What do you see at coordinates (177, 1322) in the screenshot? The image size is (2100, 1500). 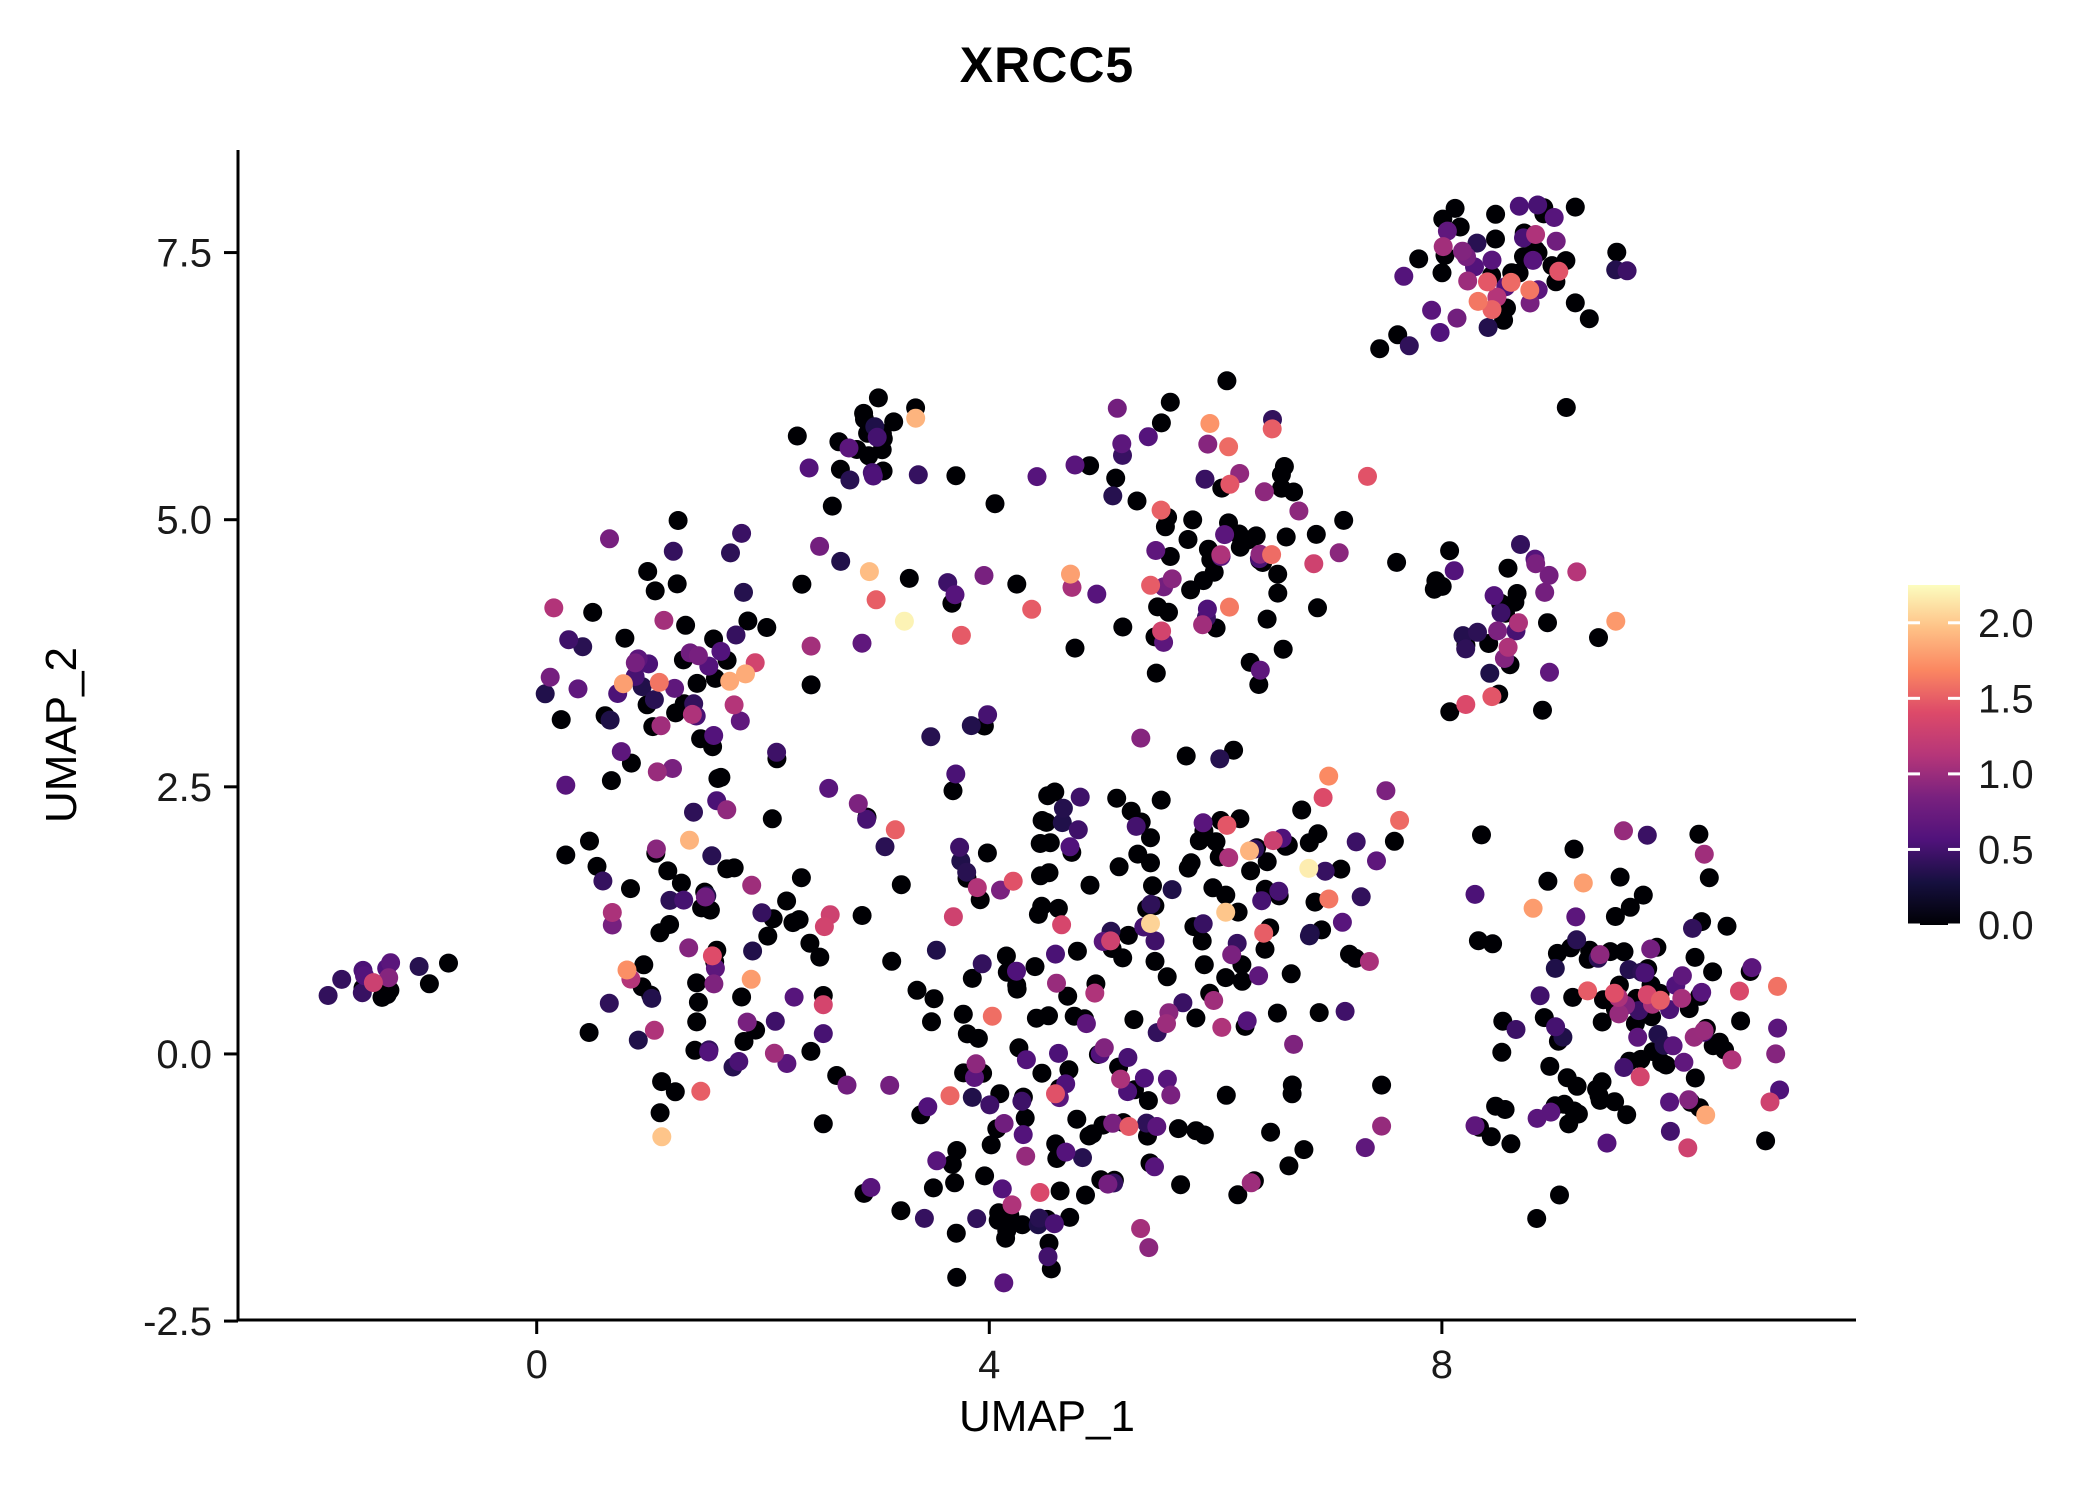 I see `y-tick-label: -2.5` at bounding box center [177, 1322].